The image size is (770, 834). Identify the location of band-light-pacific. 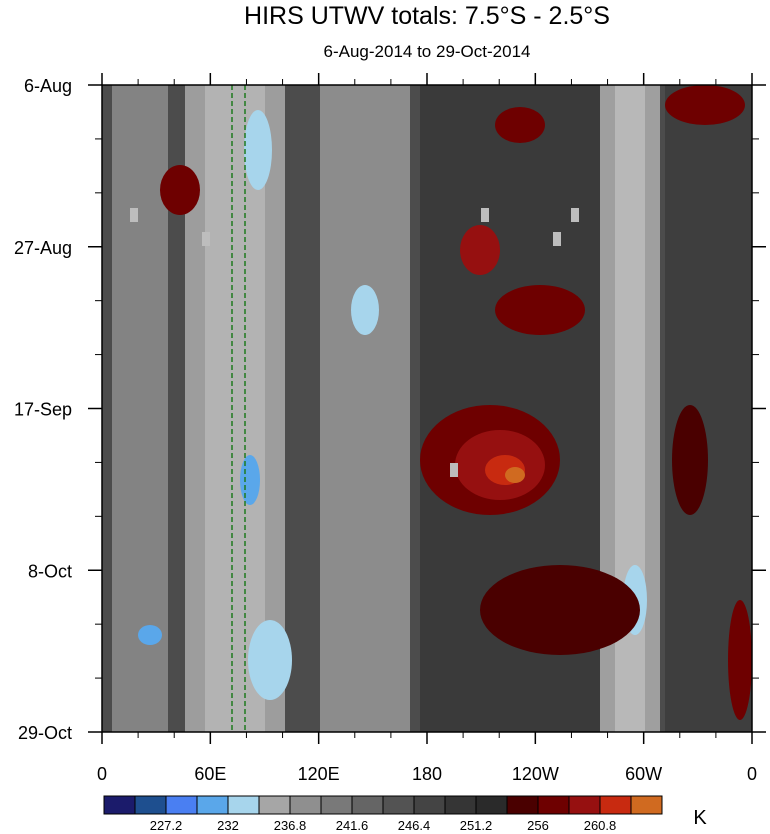
(365, 408).